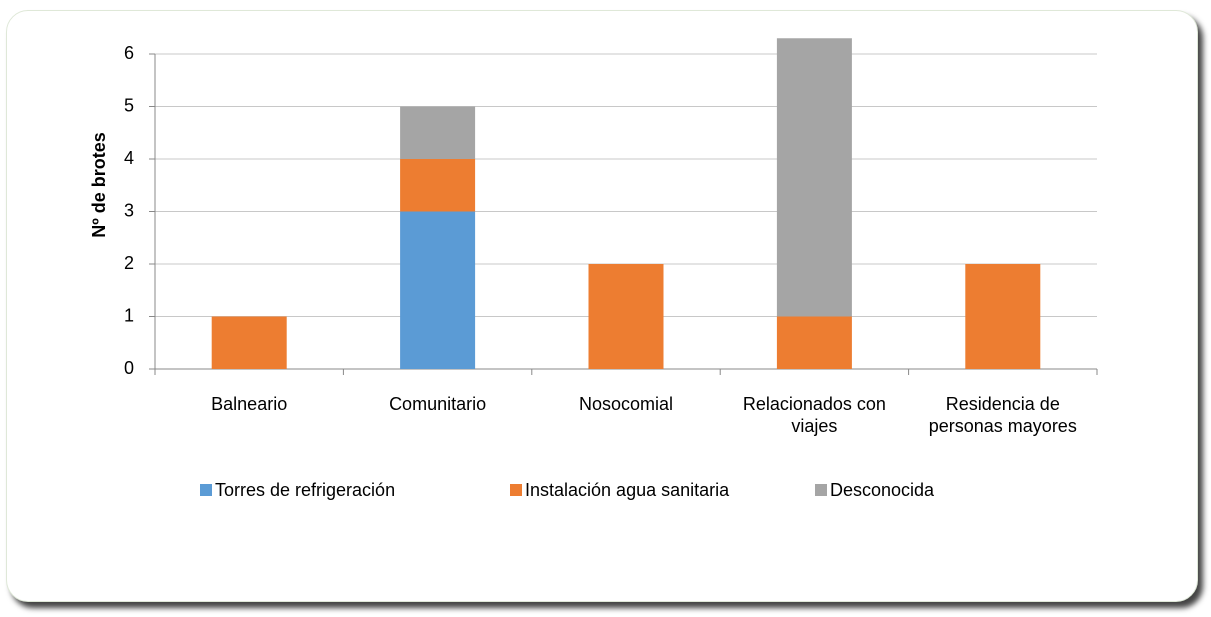 This screenshot has width=1211, height=617. I want to click on x-tick-label: Relacionados con viajes, so click(814, 415).